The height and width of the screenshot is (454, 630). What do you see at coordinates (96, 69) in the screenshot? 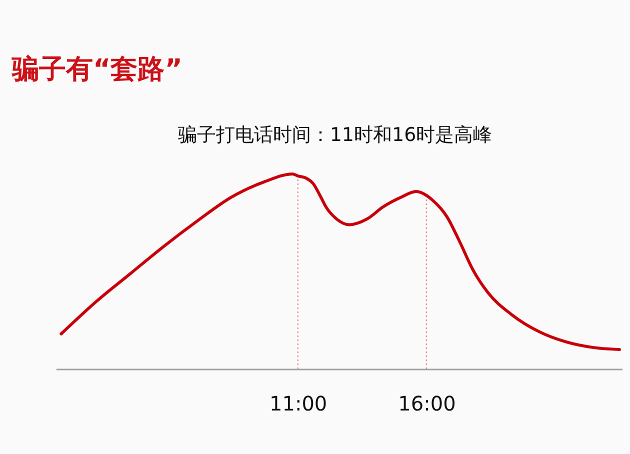
I see `chart-title: 骗子有“套路”` at bounding box center [96, 69].